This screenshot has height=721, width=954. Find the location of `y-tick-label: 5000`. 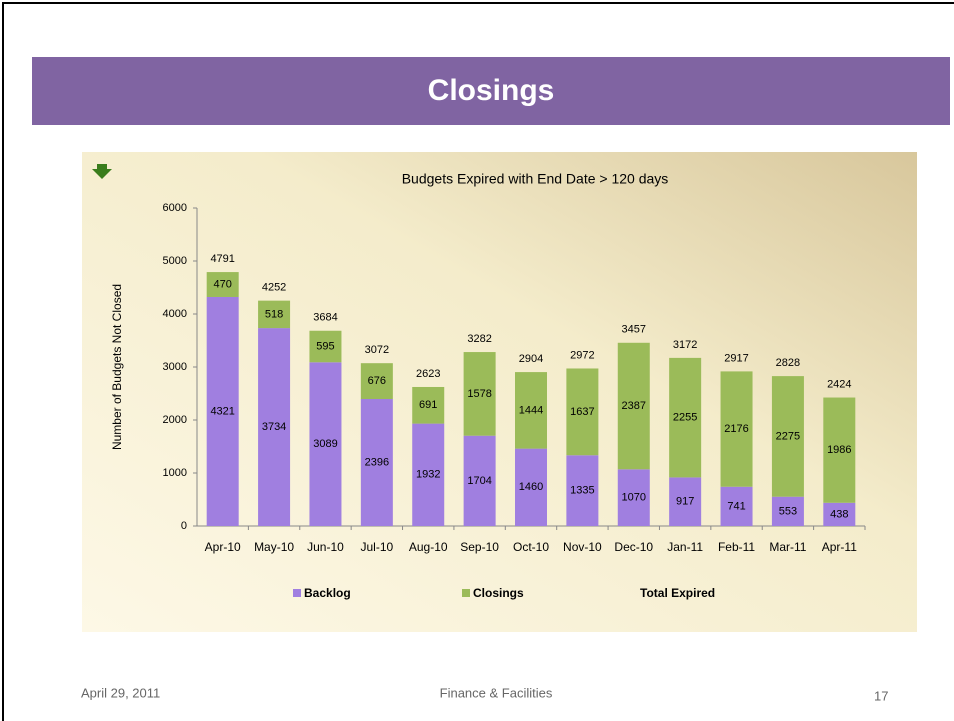

y-tick-label: 5000 is located at coordinates (175, 261).